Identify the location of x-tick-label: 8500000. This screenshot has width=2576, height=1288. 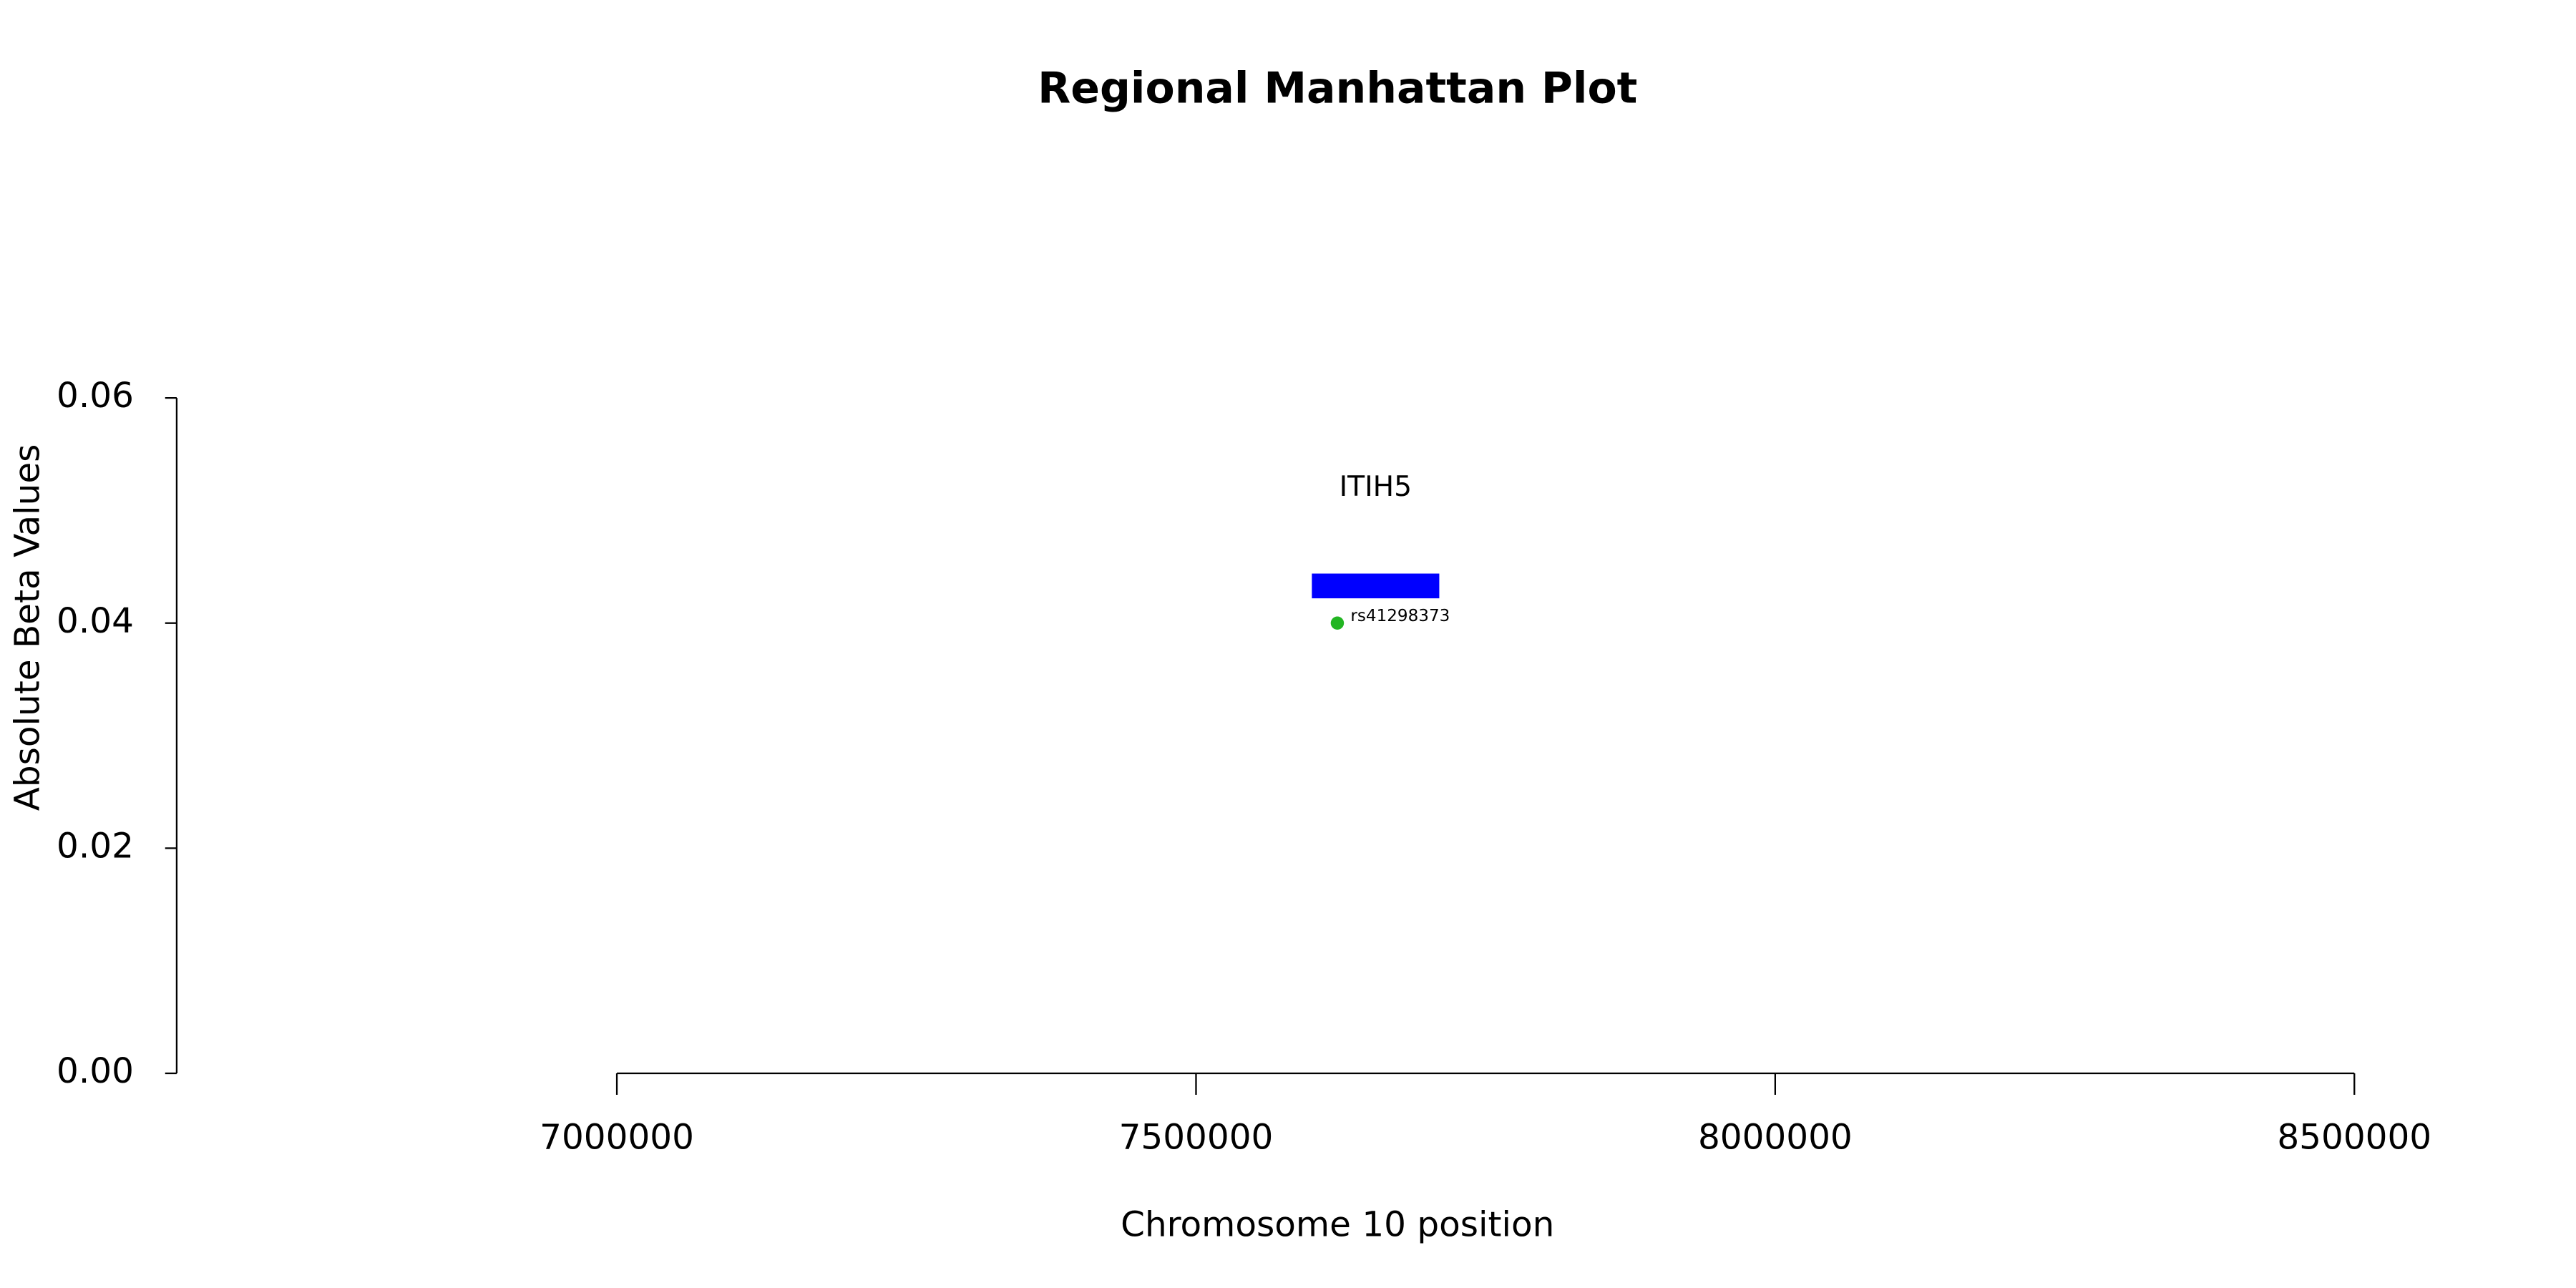
(2354, 1137).